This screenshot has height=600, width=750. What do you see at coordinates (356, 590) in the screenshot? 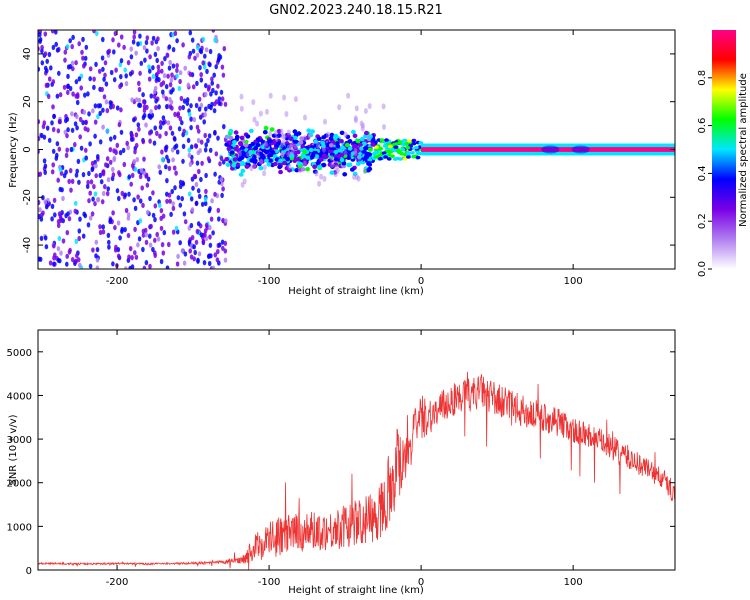
I see `snr-x-axis-label: Height of straight line (km)` at bounding box center [356, 590].